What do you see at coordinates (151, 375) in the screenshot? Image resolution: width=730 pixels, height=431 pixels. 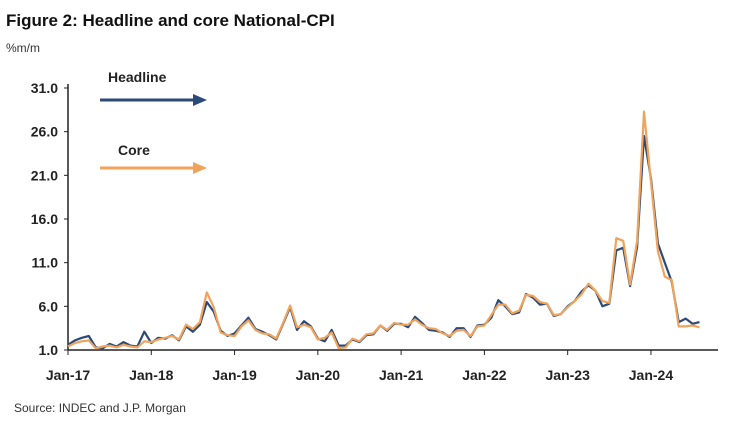 I see `x-tick-label: Jan-18` at bounding box center [151, 375].